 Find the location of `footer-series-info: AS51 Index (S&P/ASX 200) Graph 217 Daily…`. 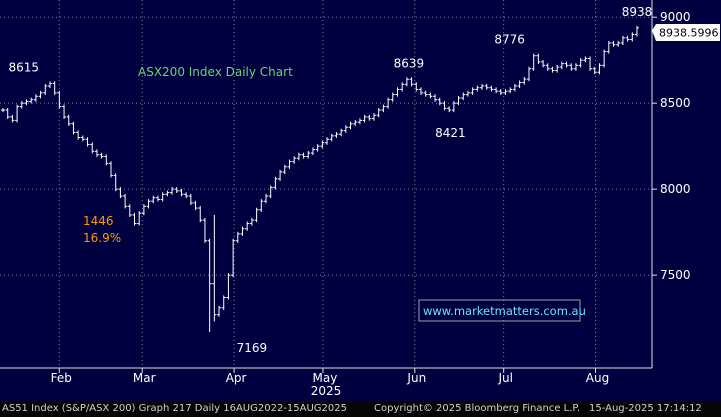

footer-series-info: AS51 Index (S&P/ASX 200) Graph 217 Daily… is located at coordinates (175, 408).